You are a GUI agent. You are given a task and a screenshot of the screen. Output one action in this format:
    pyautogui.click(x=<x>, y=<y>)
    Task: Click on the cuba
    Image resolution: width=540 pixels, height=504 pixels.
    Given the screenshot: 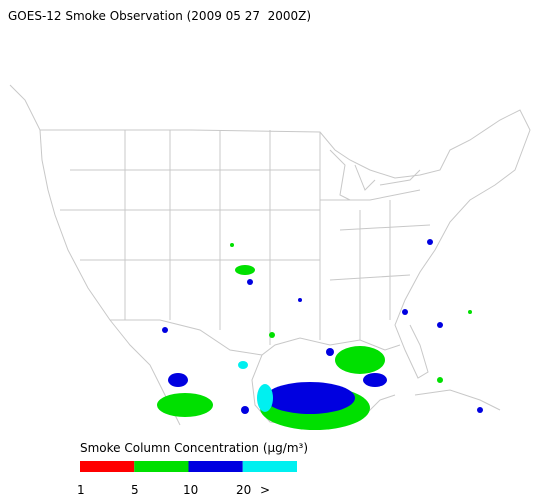 What is the action you would take?
    pyautogui.click(x=457, y=400)
    